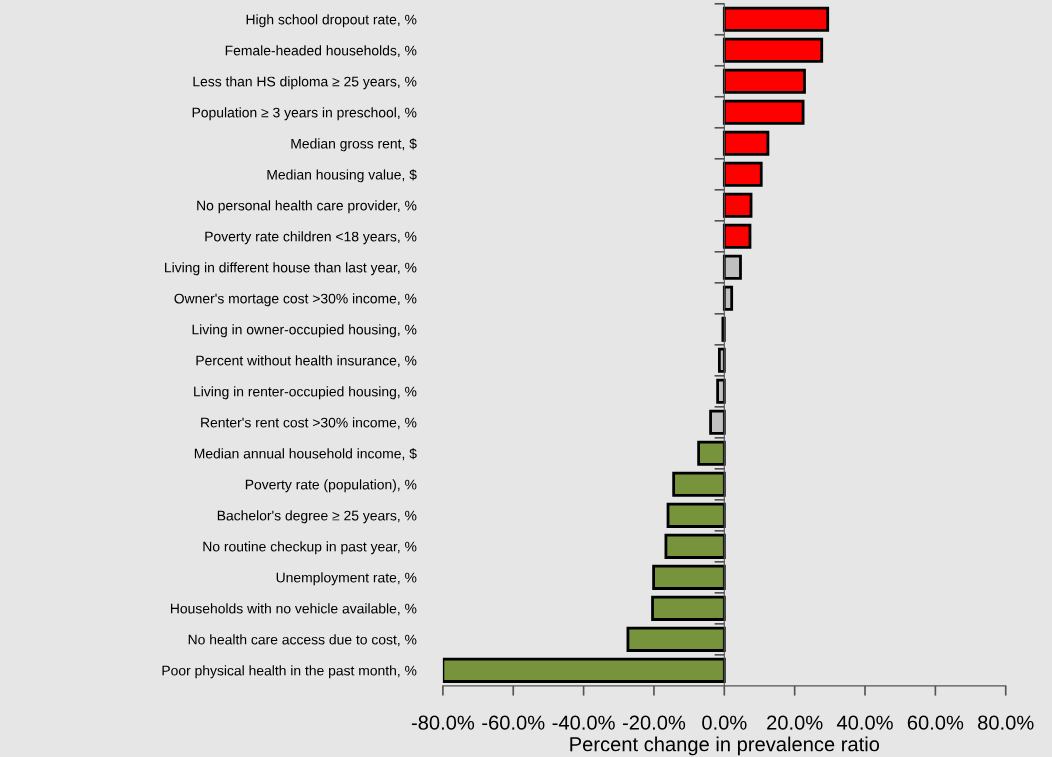  Describe the element at coordinates (291, 269) in the screenshot. I see `y-tick-label: Living in different house than last year, %` at that location.